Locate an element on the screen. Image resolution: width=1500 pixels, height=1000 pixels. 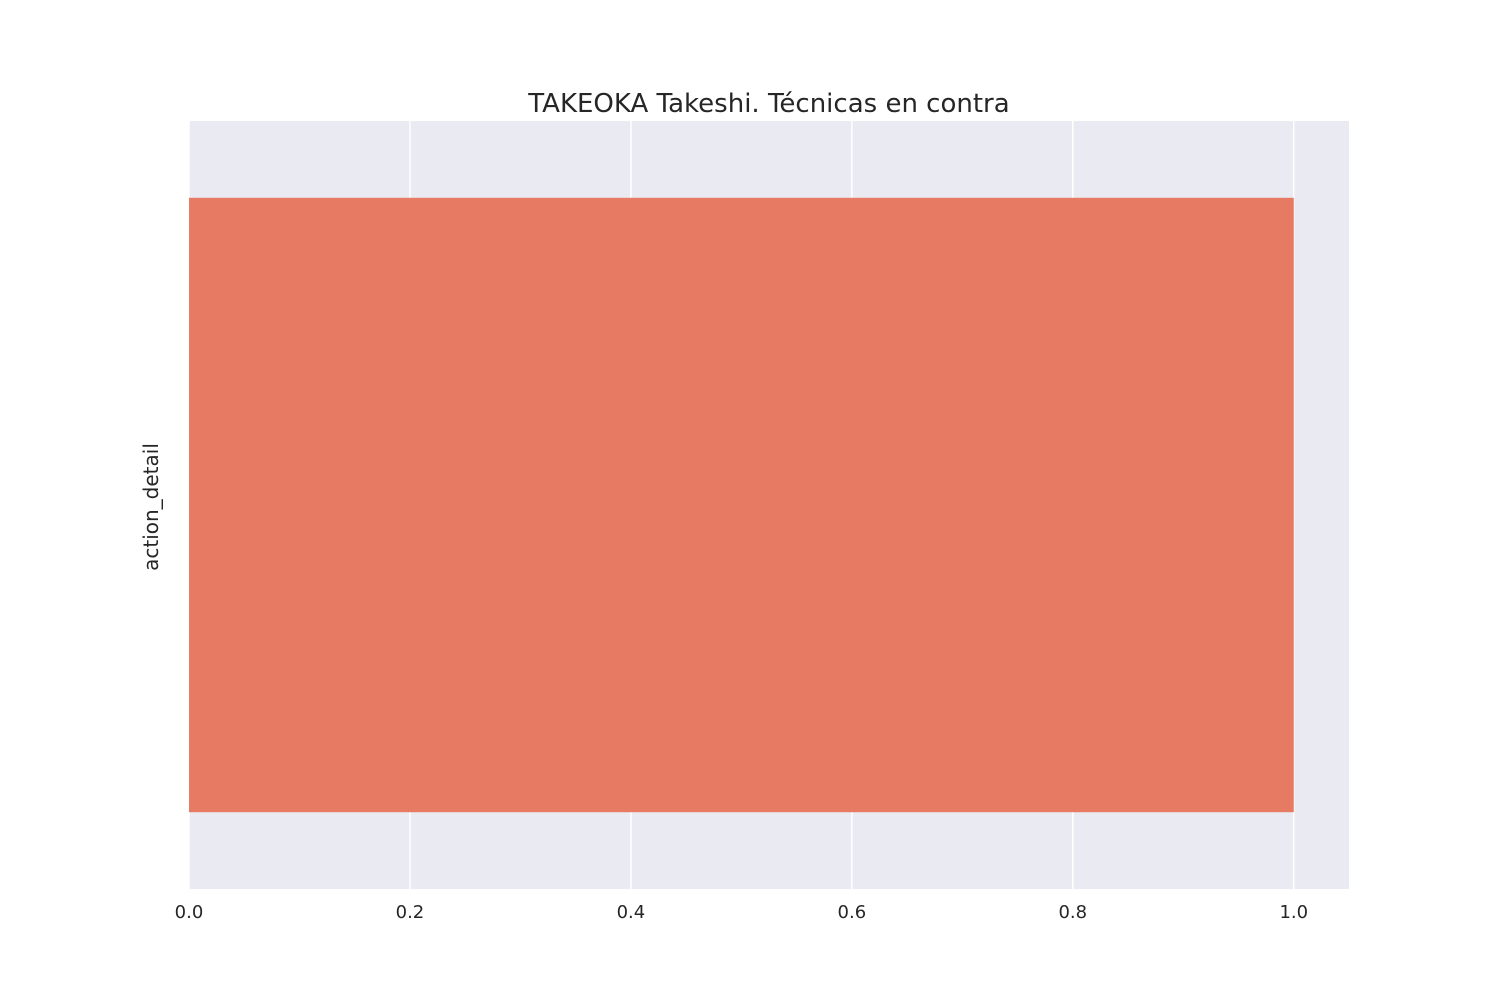
y-axis-label: action_detail is located at coordinates (151, 507).